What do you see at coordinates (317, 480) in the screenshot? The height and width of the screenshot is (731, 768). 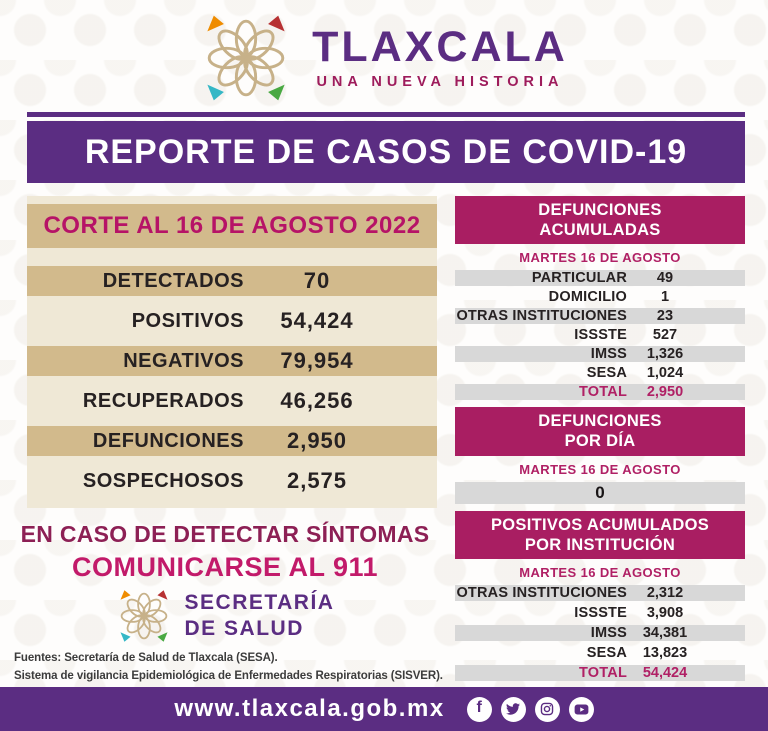 I see `stat-value: 2,575` at bounding box center [317, 480].